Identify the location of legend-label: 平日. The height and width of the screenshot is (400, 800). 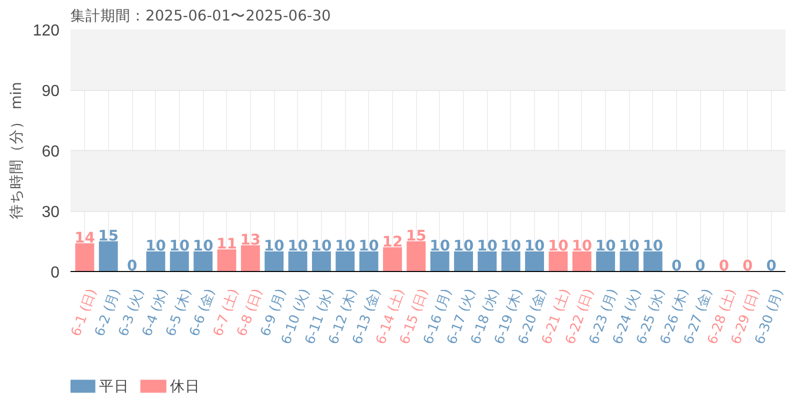
(113, 386).